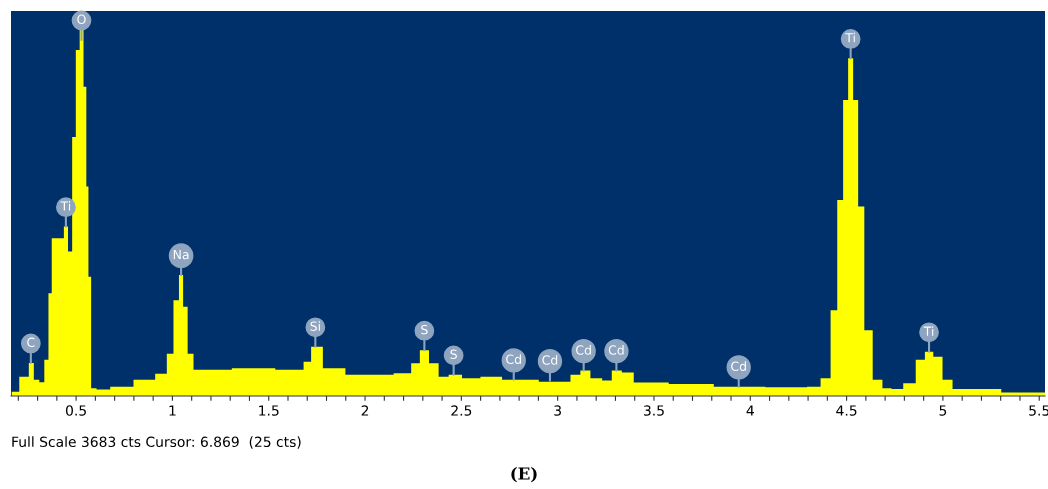 This screenshot has height=489, width=1048. Describe the element at coordinates (172, 410) in the screenshot. I see `x-tick-label: 1` at that location.